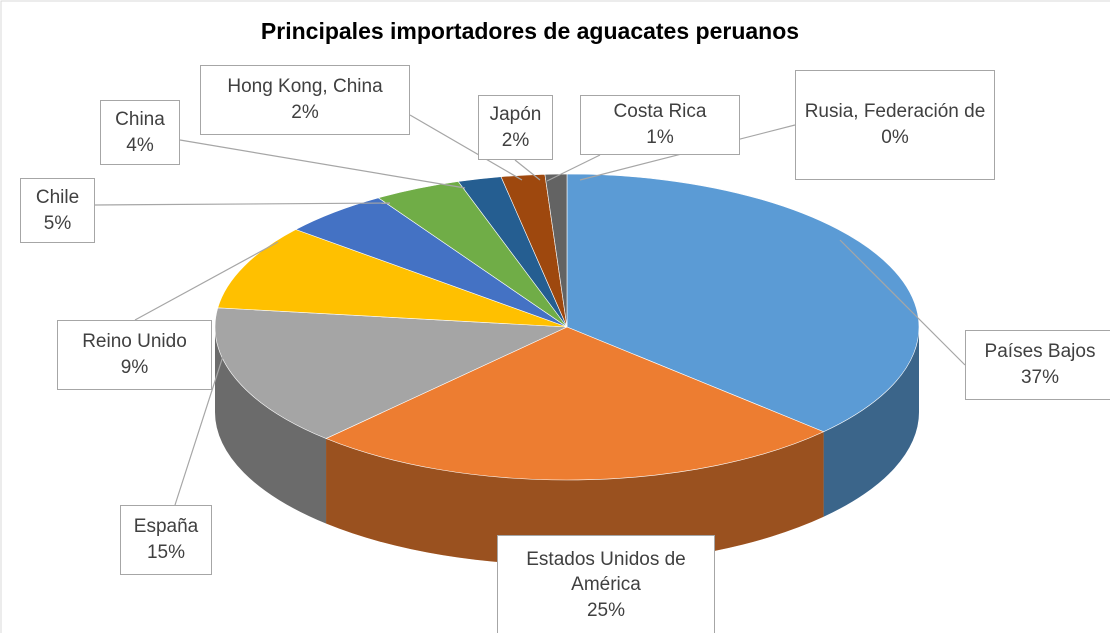 Image resolution: width=1110 pixels, height=633 pixels. Describe the element at coordinates (166, 540) in the screenshot. I see `data-label: España 15%` at that location.